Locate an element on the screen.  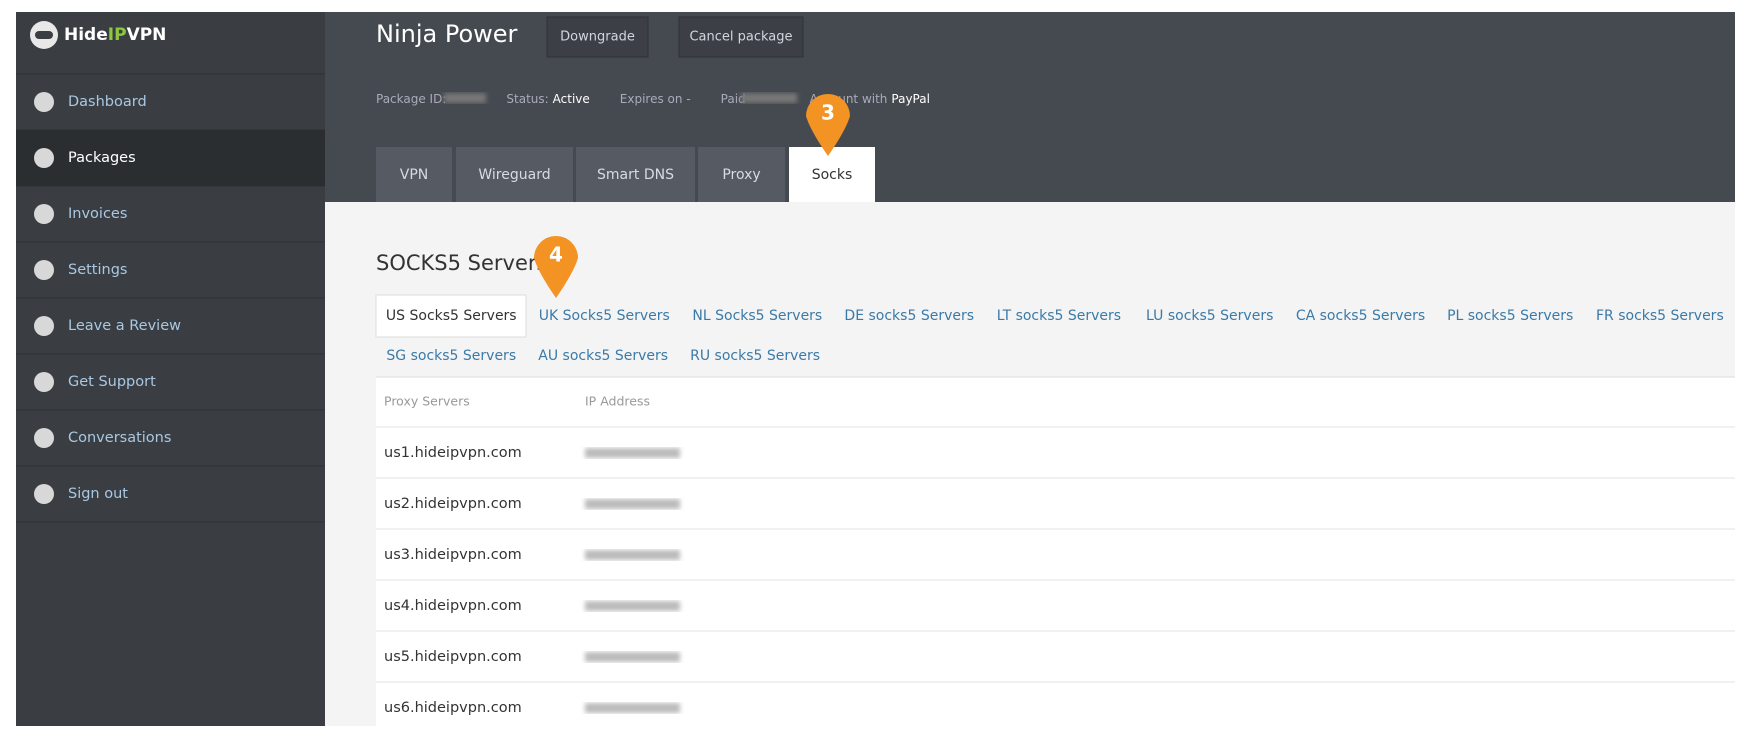
header-button-label: Downgrade is located at coordinates (597, 37).